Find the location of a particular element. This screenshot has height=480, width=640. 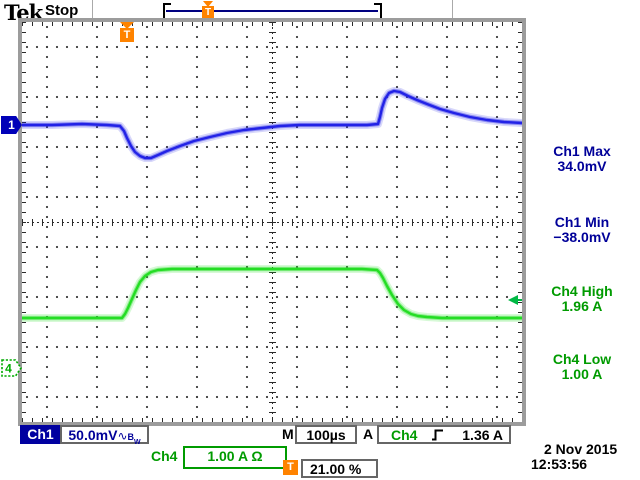

measurement-label: Ch4 High is located at coordinates (582, 291).